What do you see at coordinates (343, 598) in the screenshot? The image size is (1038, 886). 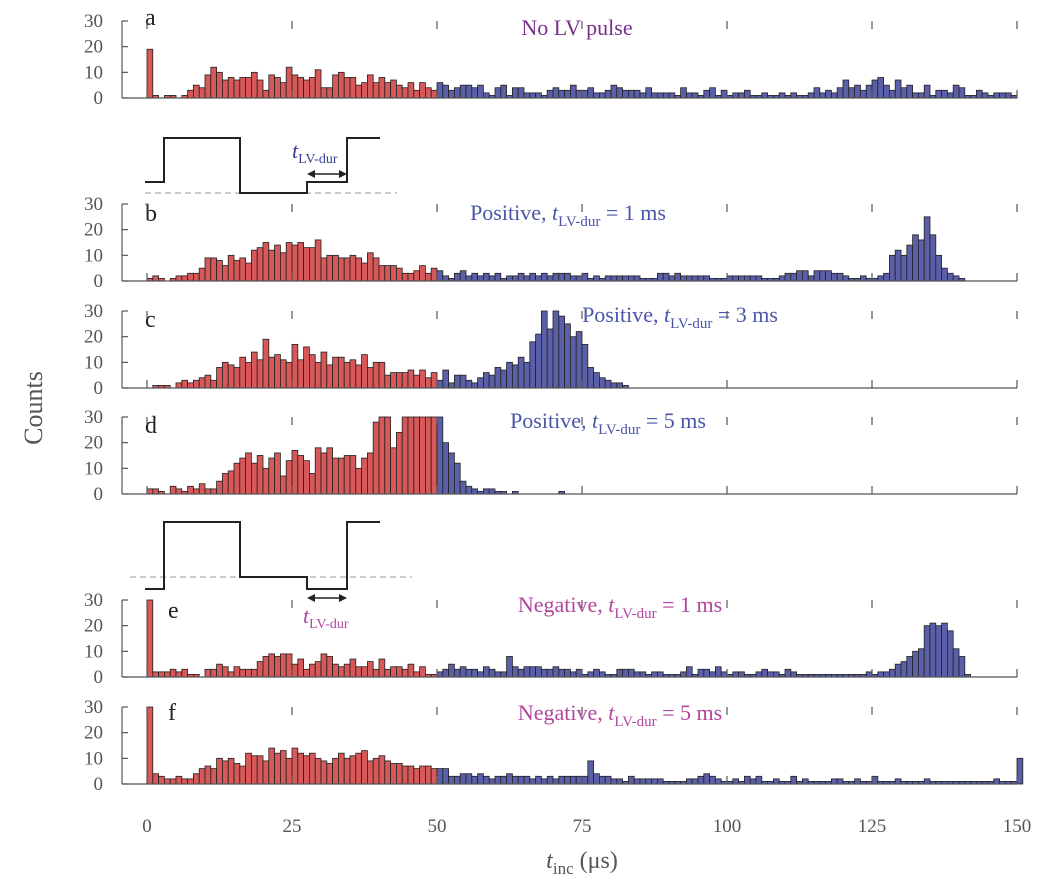 I see `arrowhead-right-icon` at bounding box center [343, 598].